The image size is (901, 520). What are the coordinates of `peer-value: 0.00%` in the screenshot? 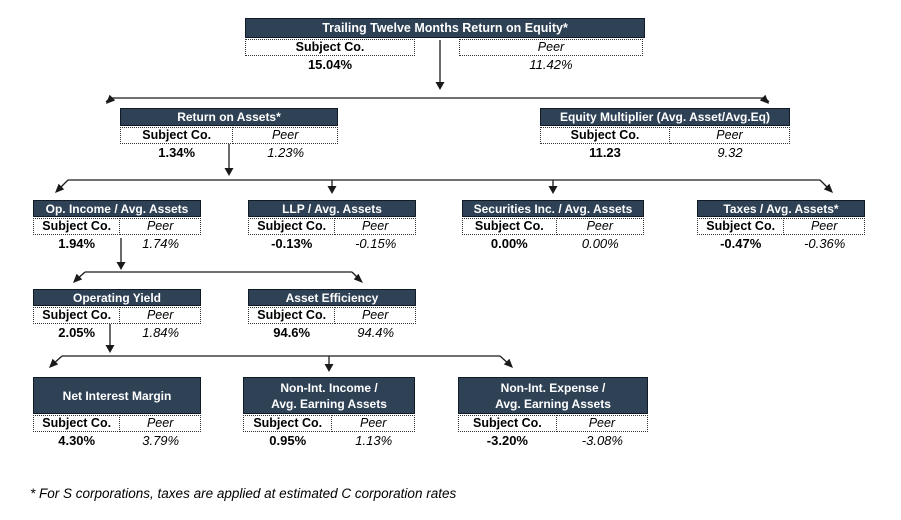 It's located at (600, 243).